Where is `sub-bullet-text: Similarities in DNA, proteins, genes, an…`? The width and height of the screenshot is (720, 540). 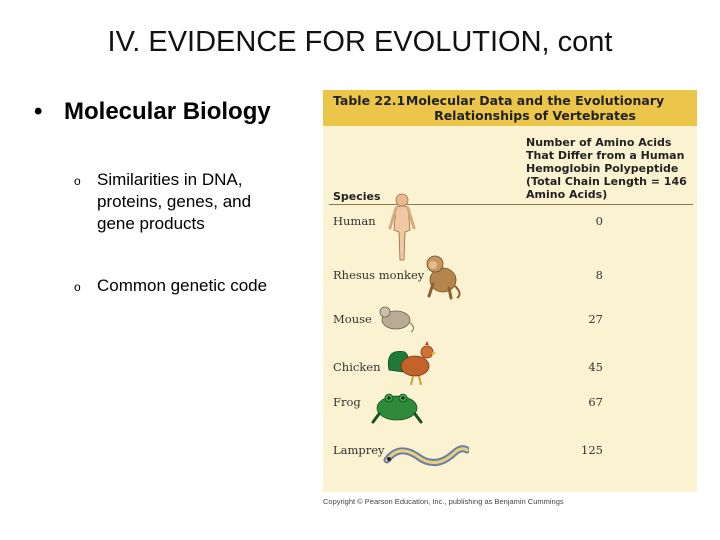
sub-bullet-text: Similarities in DNA, proteins, genes, an… is located at coordinates (174, 201).